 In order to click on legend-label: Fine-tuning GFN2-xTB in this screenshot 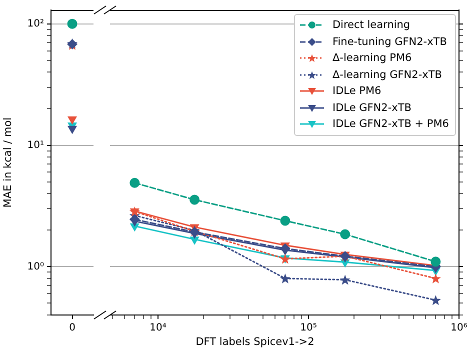, I will do `click(389, 42)`.